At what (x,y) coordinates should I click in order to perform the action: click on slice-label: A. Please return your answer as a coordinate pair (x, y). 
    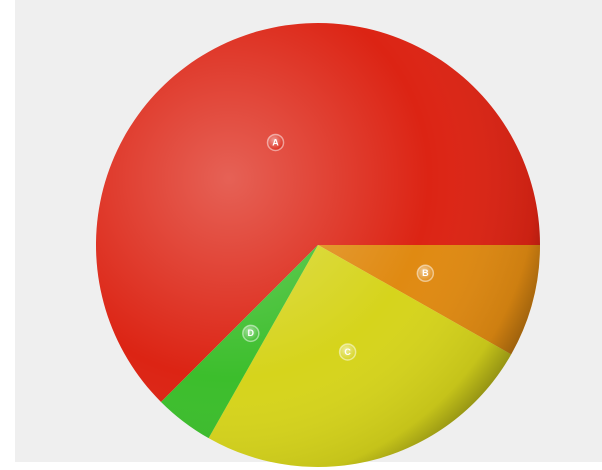
    Looking at the image, I should click on (275, 142).